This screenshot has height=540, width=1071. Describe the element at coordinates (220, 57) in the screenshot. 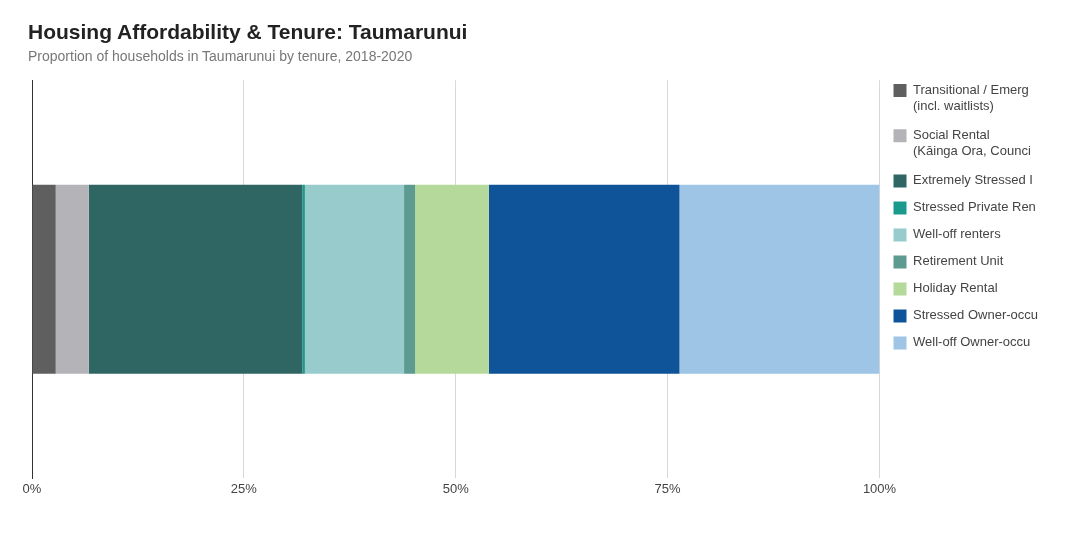

I see `chart-subtitle: Proportion of households in Taumarunui by tenure, 2018-2020` at that location.